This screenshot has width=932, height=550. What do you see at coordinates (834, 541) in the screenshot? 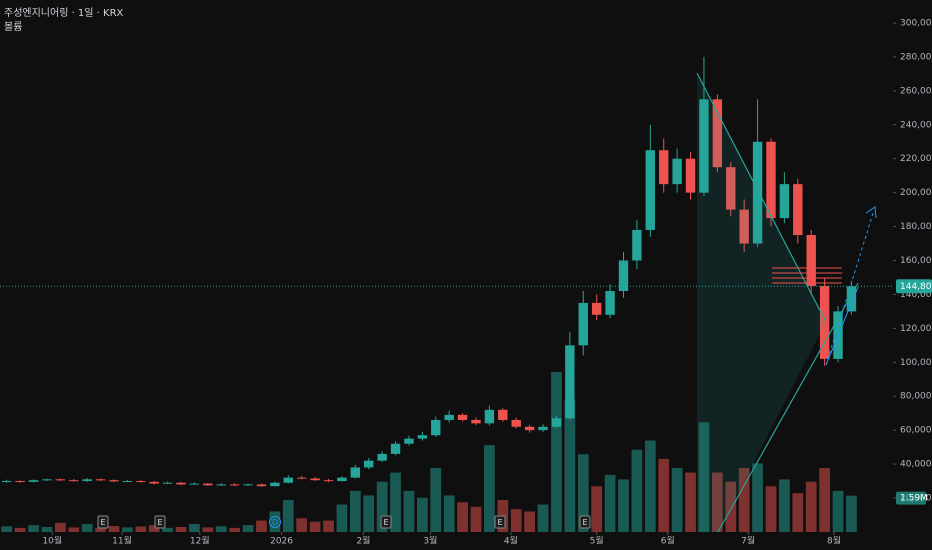
I see `x-tick-label: 8월` at bounding box center [834, 541].